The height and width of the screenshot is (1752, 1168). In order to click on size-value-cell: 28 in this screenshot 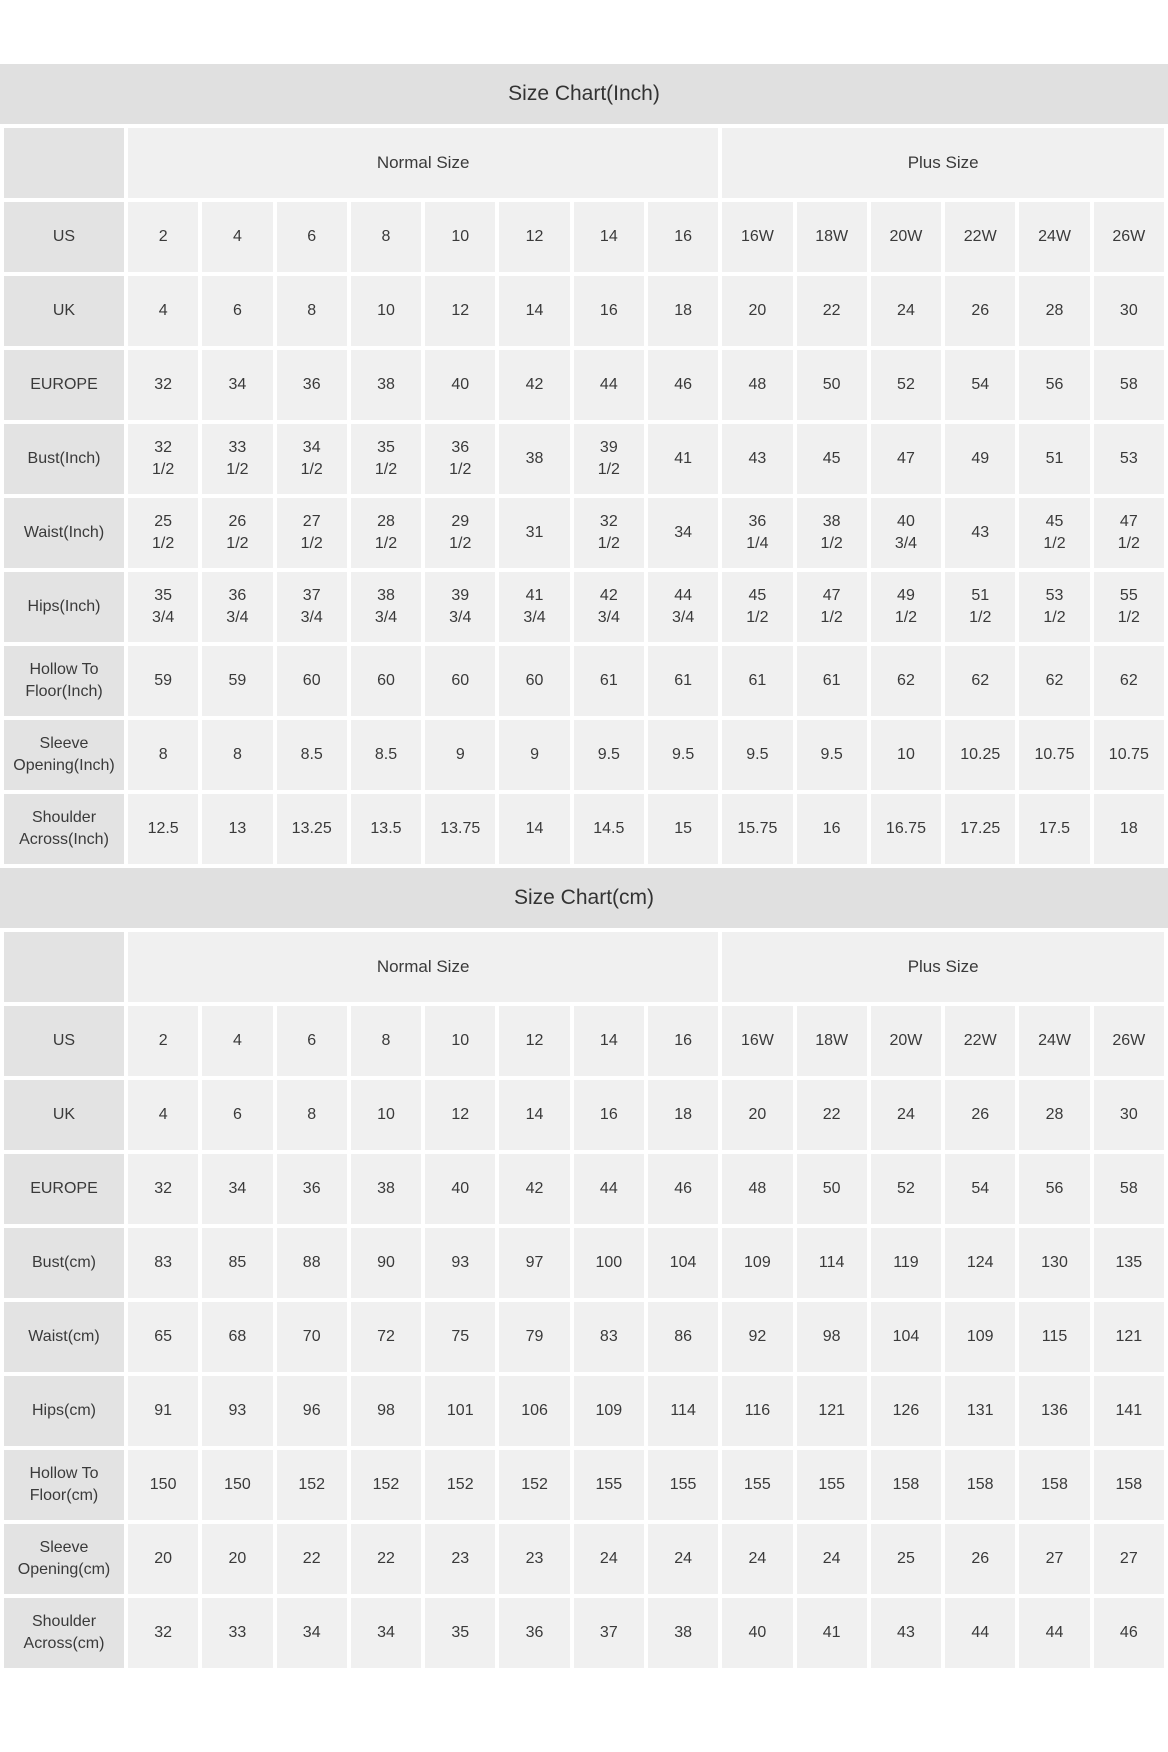, I will do `click(1054, 1115)`.